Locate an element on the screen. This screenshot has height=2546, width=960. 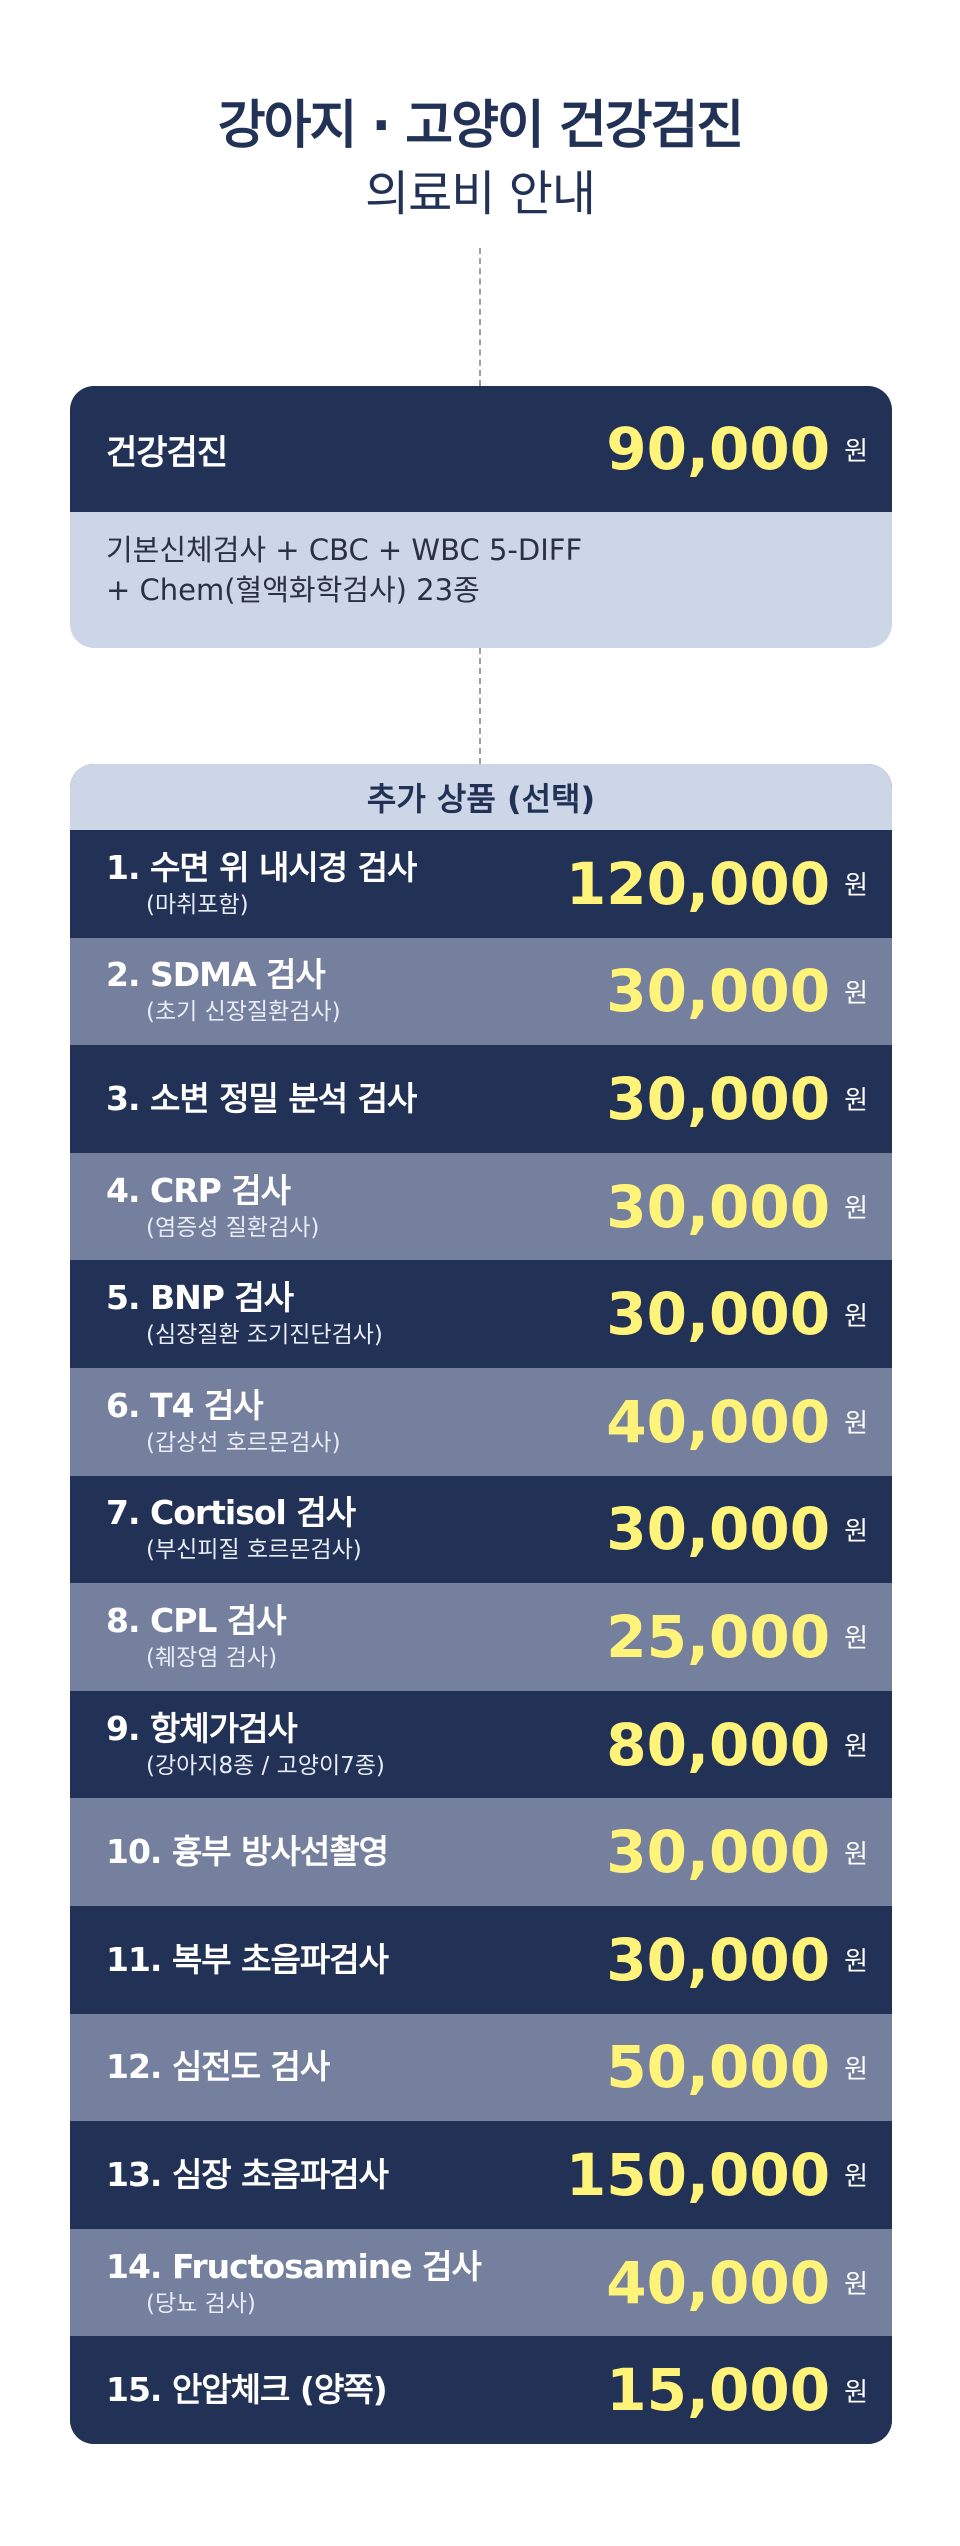
basic-checkup-header: 건강검진 90,000 원 is located at coordinates (481, 449).